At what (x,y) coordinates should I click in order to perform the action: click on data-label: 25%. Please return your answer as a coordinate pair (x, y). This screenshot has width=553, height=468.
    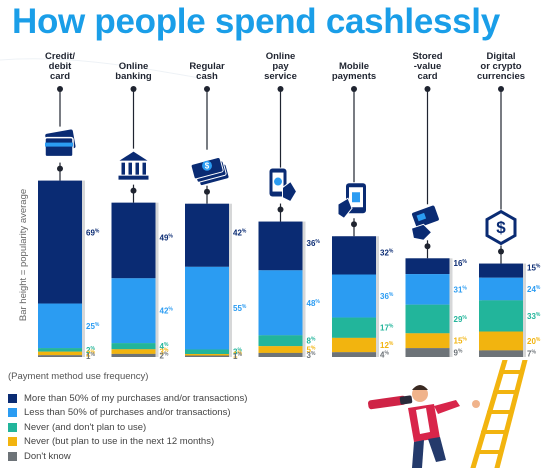
    Looking at the image, I should click on (93, 326).